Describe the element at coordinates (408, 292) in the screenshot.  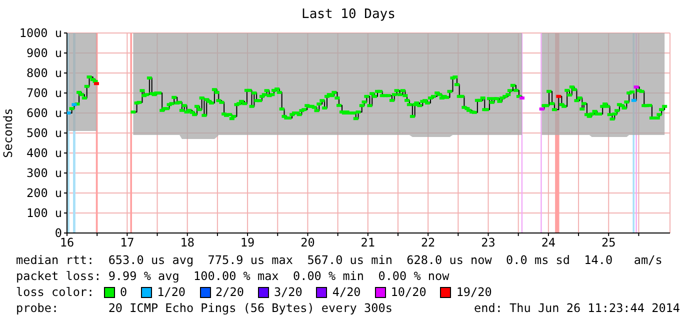
I see `legend-label: 10/20` at that location.